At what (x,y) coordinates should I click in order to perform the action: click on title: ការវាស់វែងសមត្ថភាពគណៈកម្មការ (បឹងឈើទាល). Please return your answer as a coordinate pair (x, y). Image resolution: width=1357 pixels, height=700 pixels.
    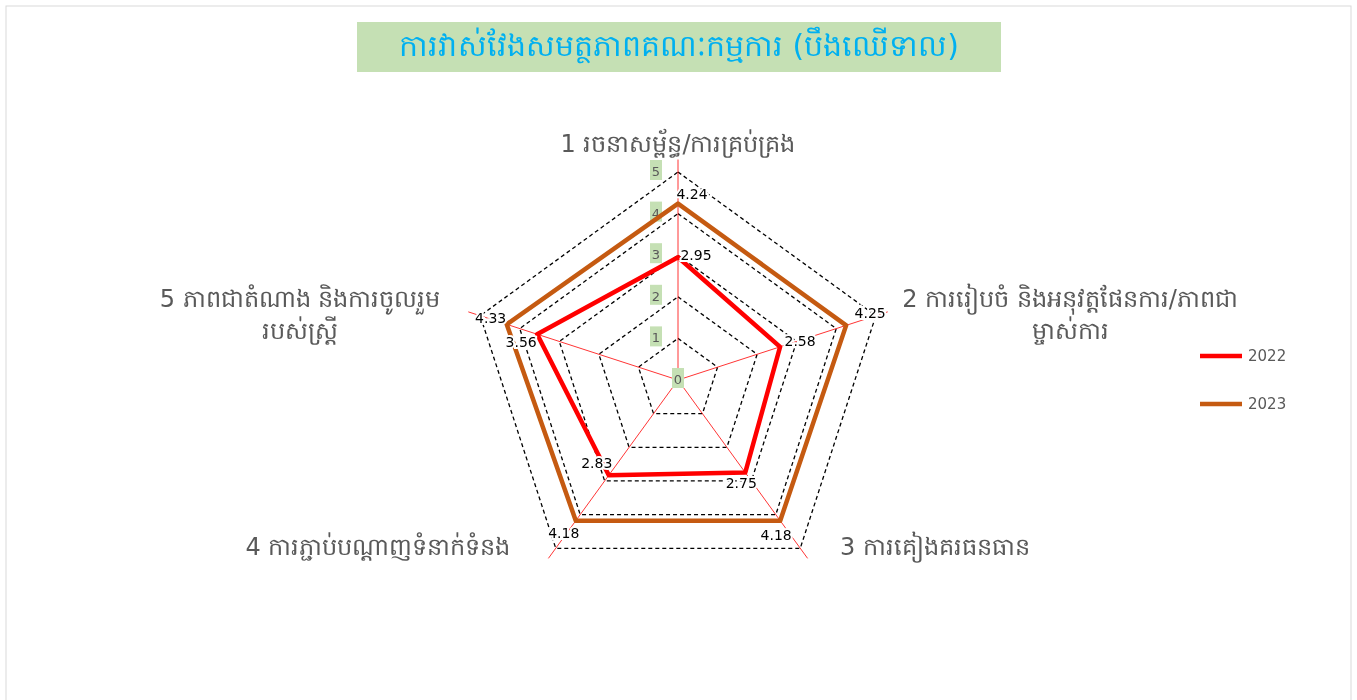
    Looking at the image, I should click on (679, 47).